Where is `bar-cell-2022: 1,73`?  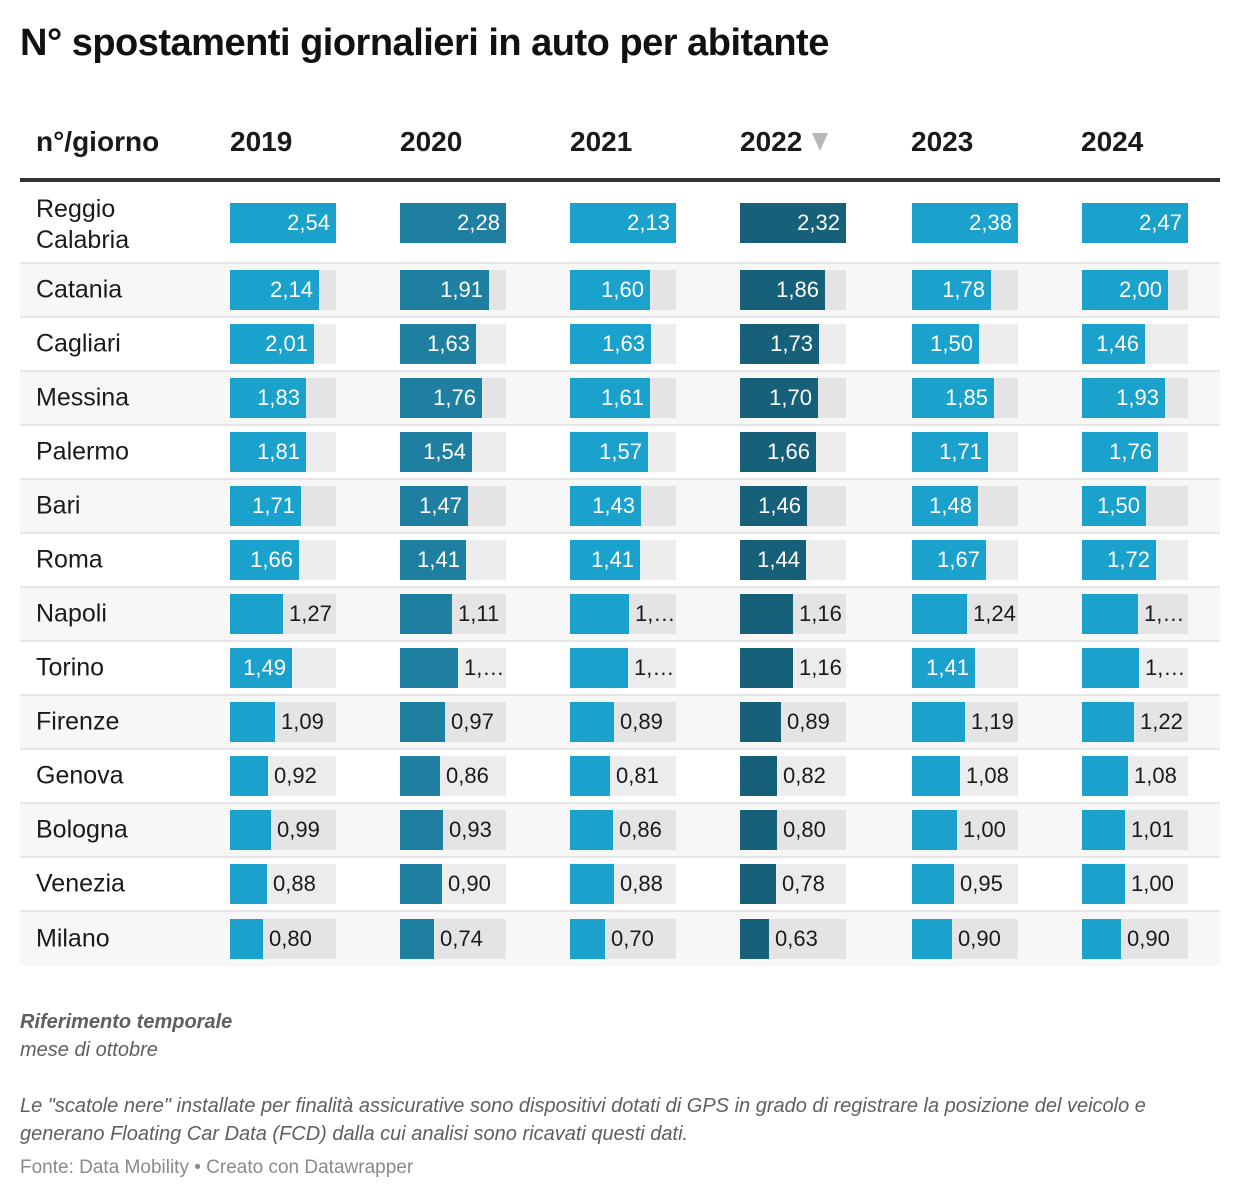 bar-cell-2022: 1,73 is located at coordinates (793, 344).